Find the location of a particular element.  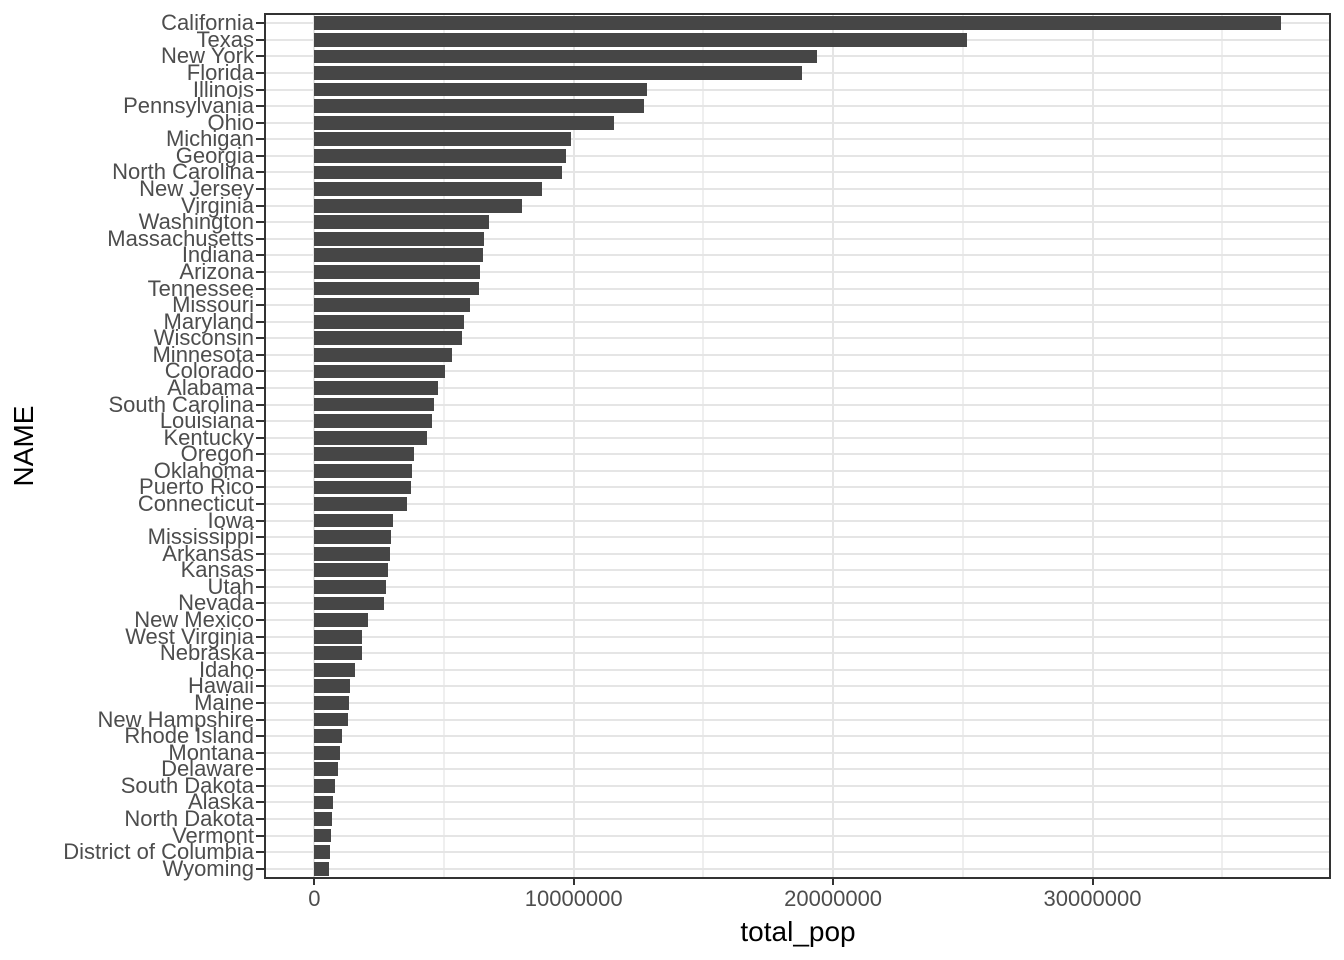

bar-virginia is located at coordinates (418, 205).